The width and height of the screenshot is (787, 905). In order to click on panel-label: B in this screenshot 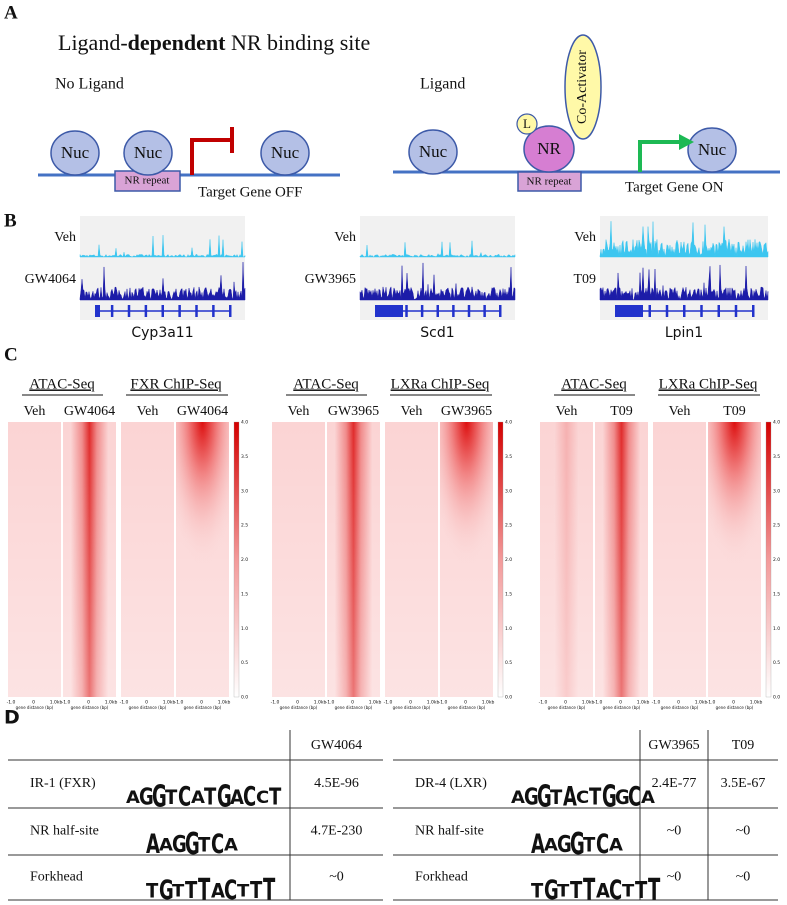, I will do `click(10, 220)`.